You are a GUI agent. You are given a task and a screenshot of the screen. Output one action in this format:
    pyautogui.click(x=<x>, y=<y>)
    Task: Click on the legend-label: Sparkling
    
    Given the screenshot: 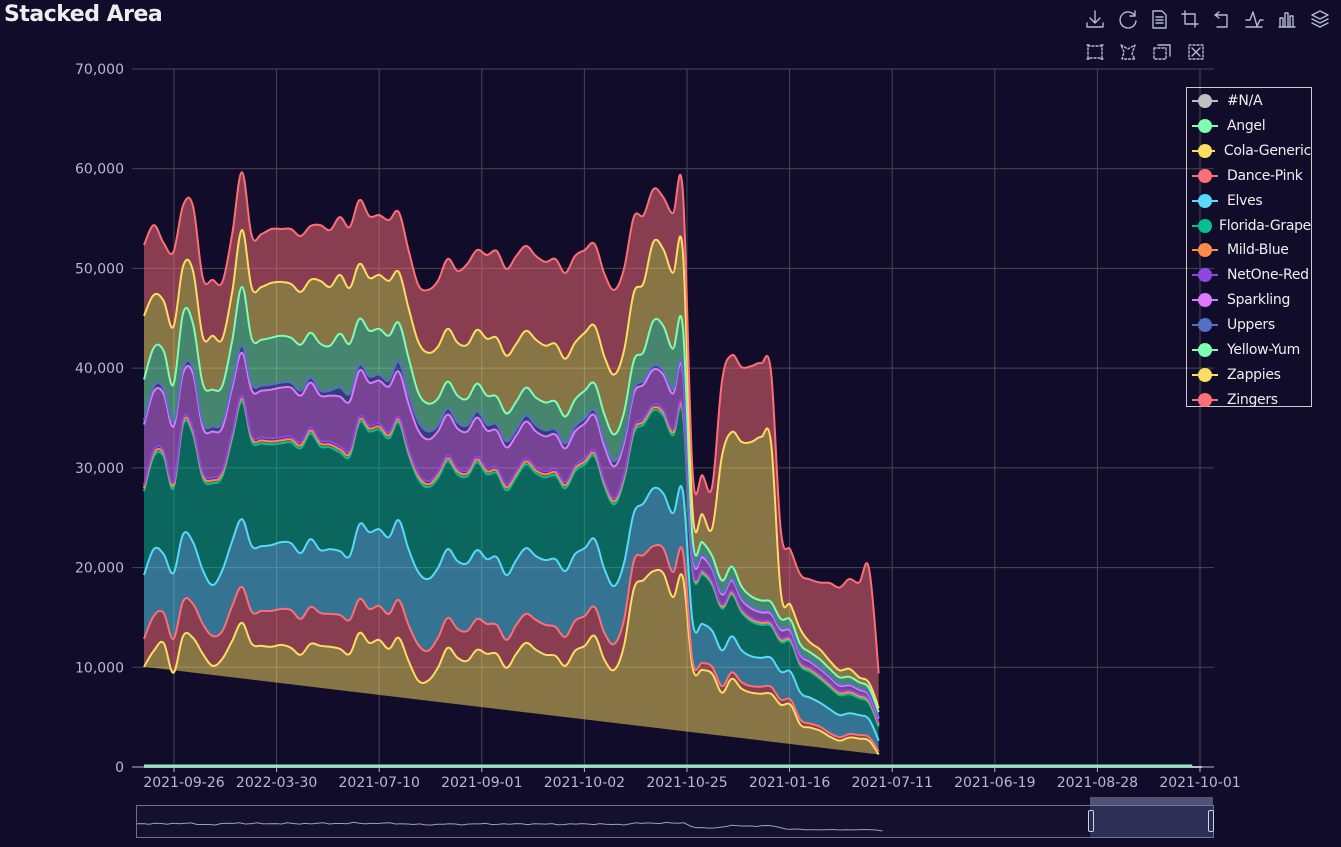 What is the action you would take?
    pyautogui.click(x=1259, y=300)
    